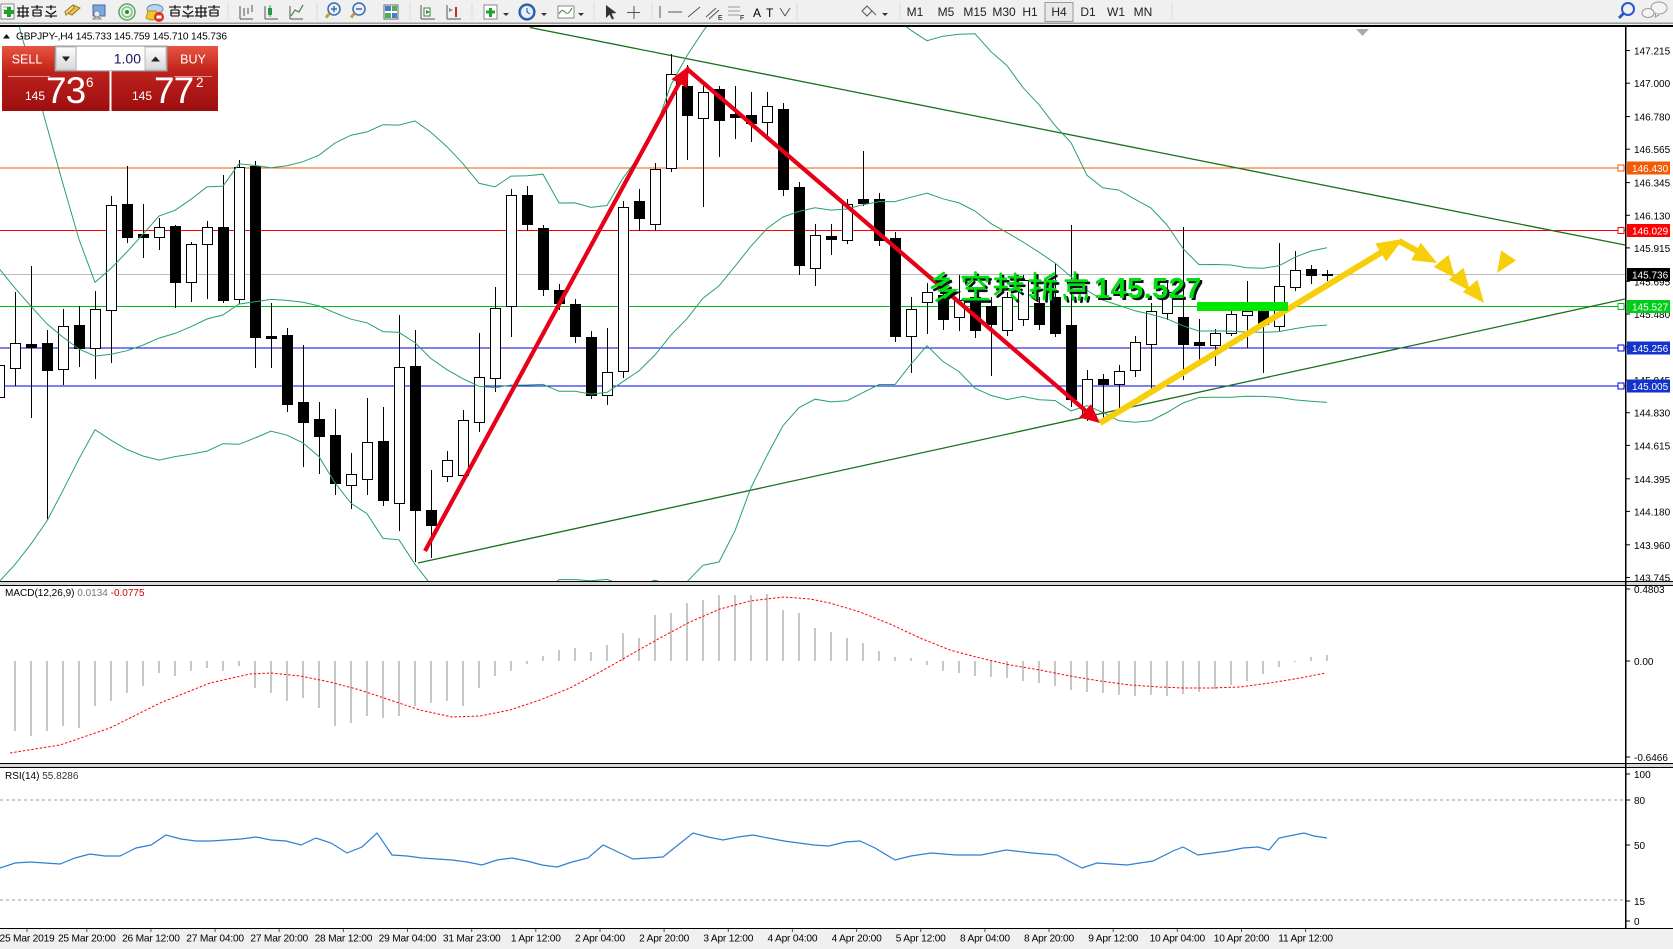  I want to click on svg-text: 146.130, so click(1652, 216).